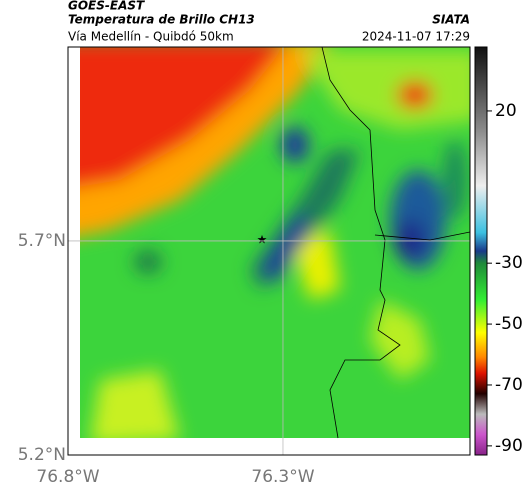 This screenshot has height=495, width=526. I want to click on colorbar-tick-label: -70, so click(509, 385).